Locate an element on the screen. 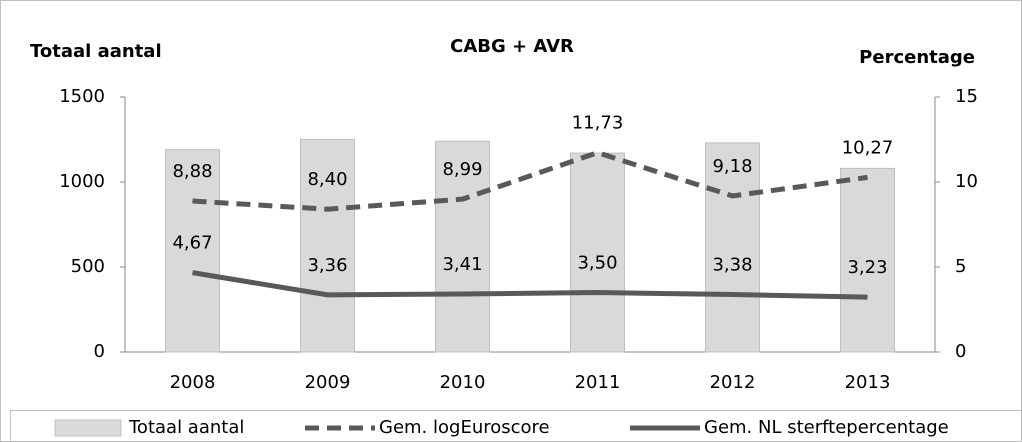 The image size is (1022, 442). data-label: 8,40 is located at coordinates (327, 179).